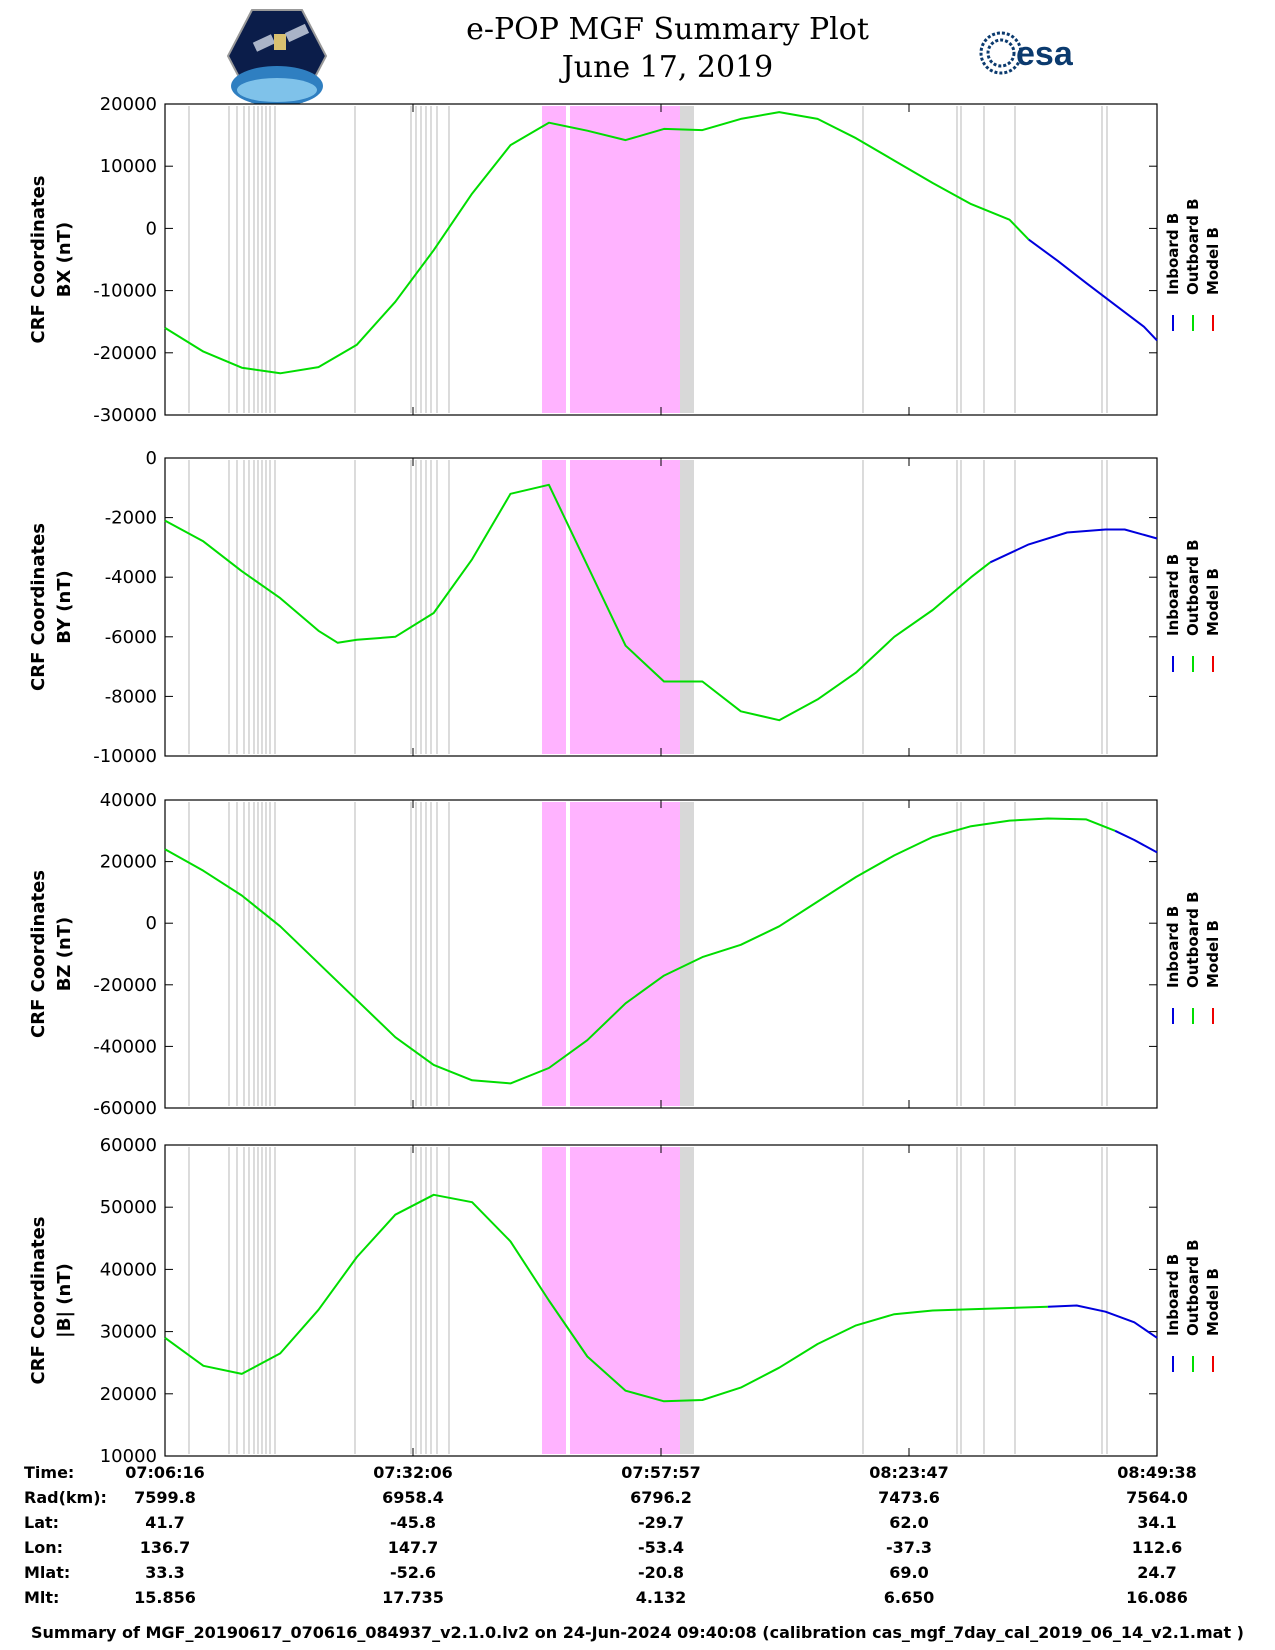  What do you see at coordinates (413, 1572) in the screenshot?
I see `info-cell: -52.6` at bounding box center [413, 1572].